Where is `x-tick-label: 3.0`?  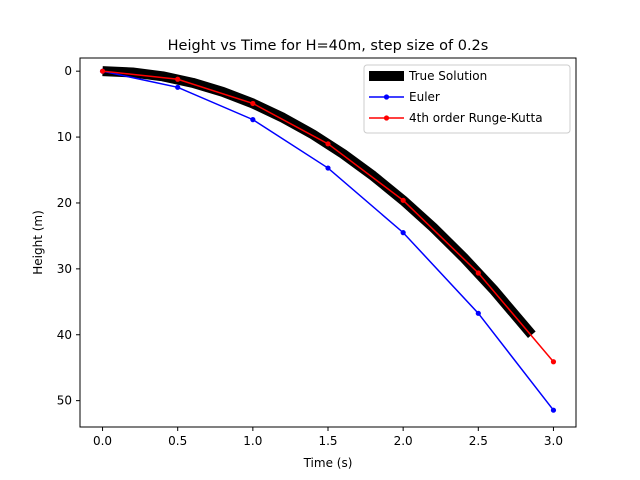
x-tick-label: 3.0 is located at coordinates (553, 441).